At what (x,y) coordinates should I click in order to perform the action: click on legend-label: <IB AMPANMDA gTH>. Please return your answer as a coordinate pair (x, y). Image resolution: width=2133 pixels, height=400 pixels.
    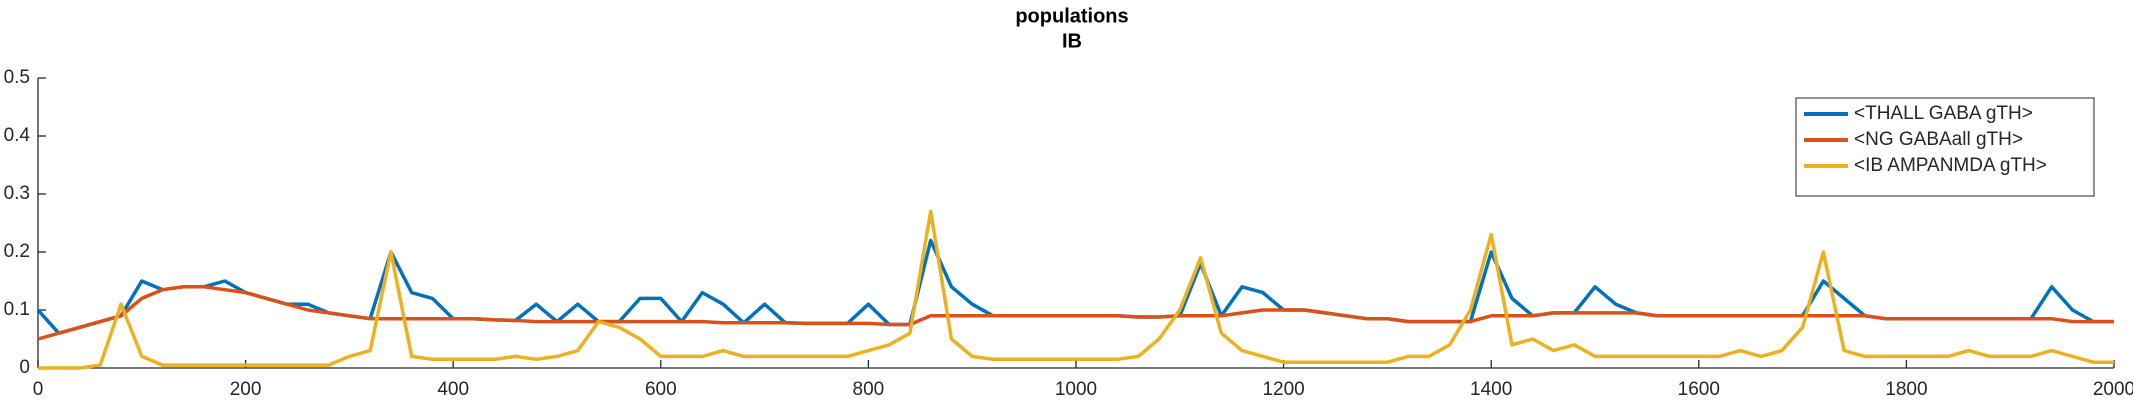
    Looking at the image, I should click on (1950, 165).